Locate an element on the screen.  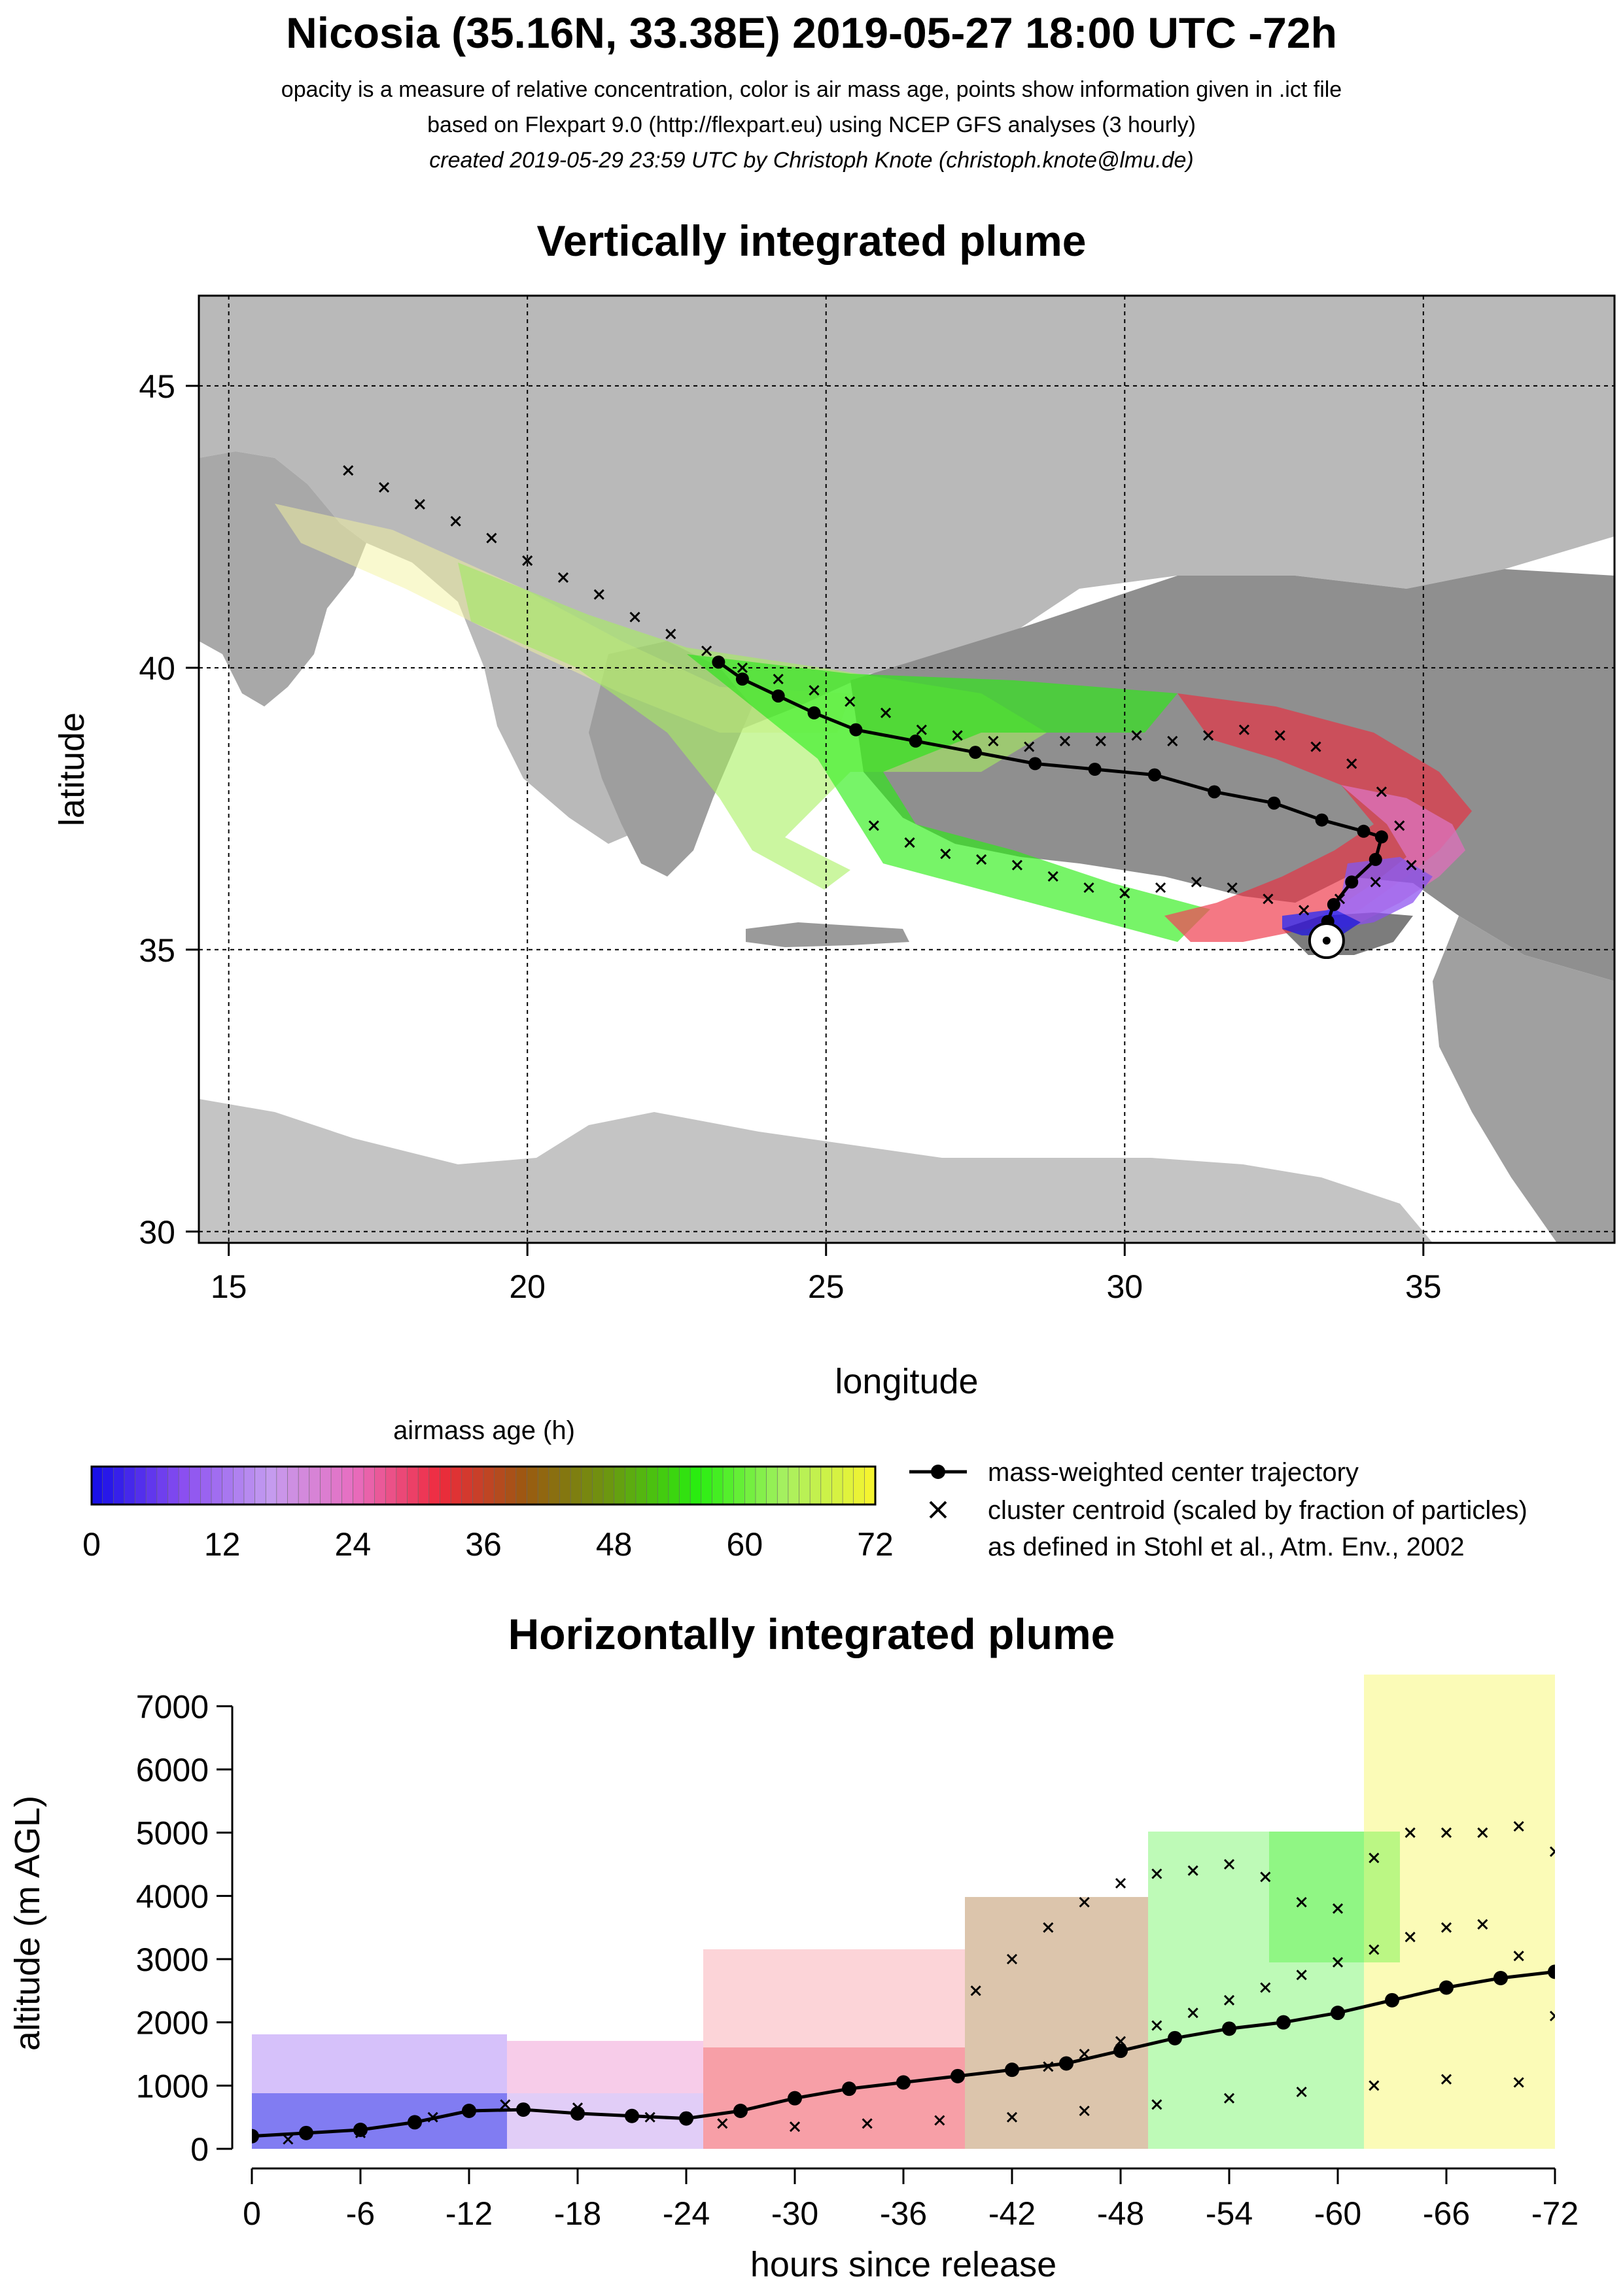
colorbar-cells is located at coordinates (484, 1485).